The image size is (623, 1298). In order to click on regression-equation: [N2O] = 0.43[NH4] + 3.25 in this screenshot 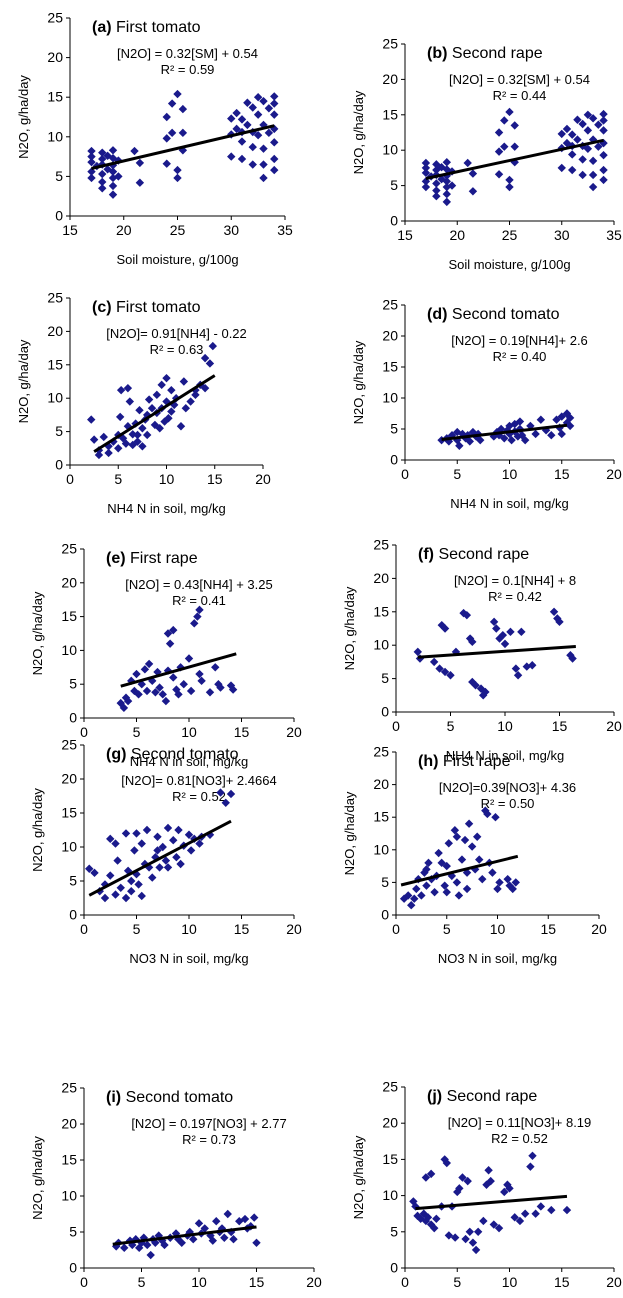, I will do `click(198, 584)`.